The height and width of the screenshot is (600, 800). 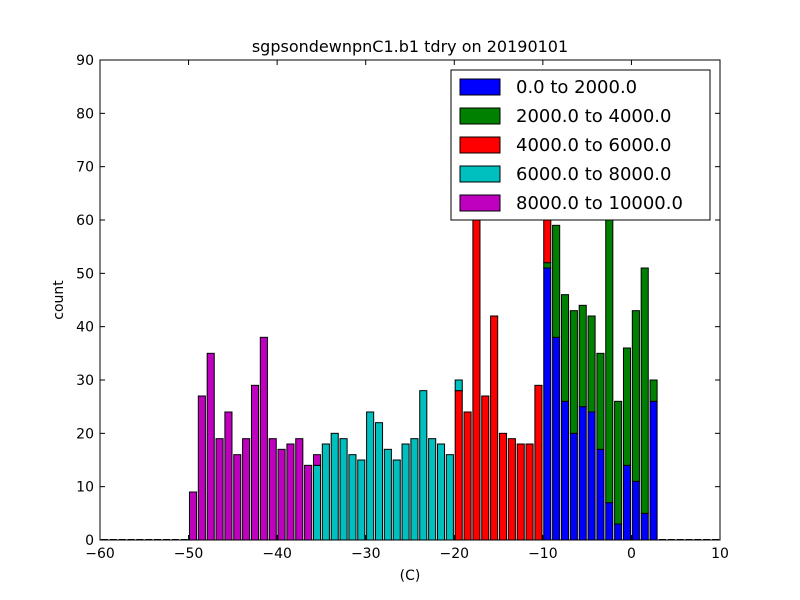 What do you see at coordinates (599, 203) in the screenshot?
I see `legend-label: 8000.0 to 10000.0` at bounding box center [599, 203].